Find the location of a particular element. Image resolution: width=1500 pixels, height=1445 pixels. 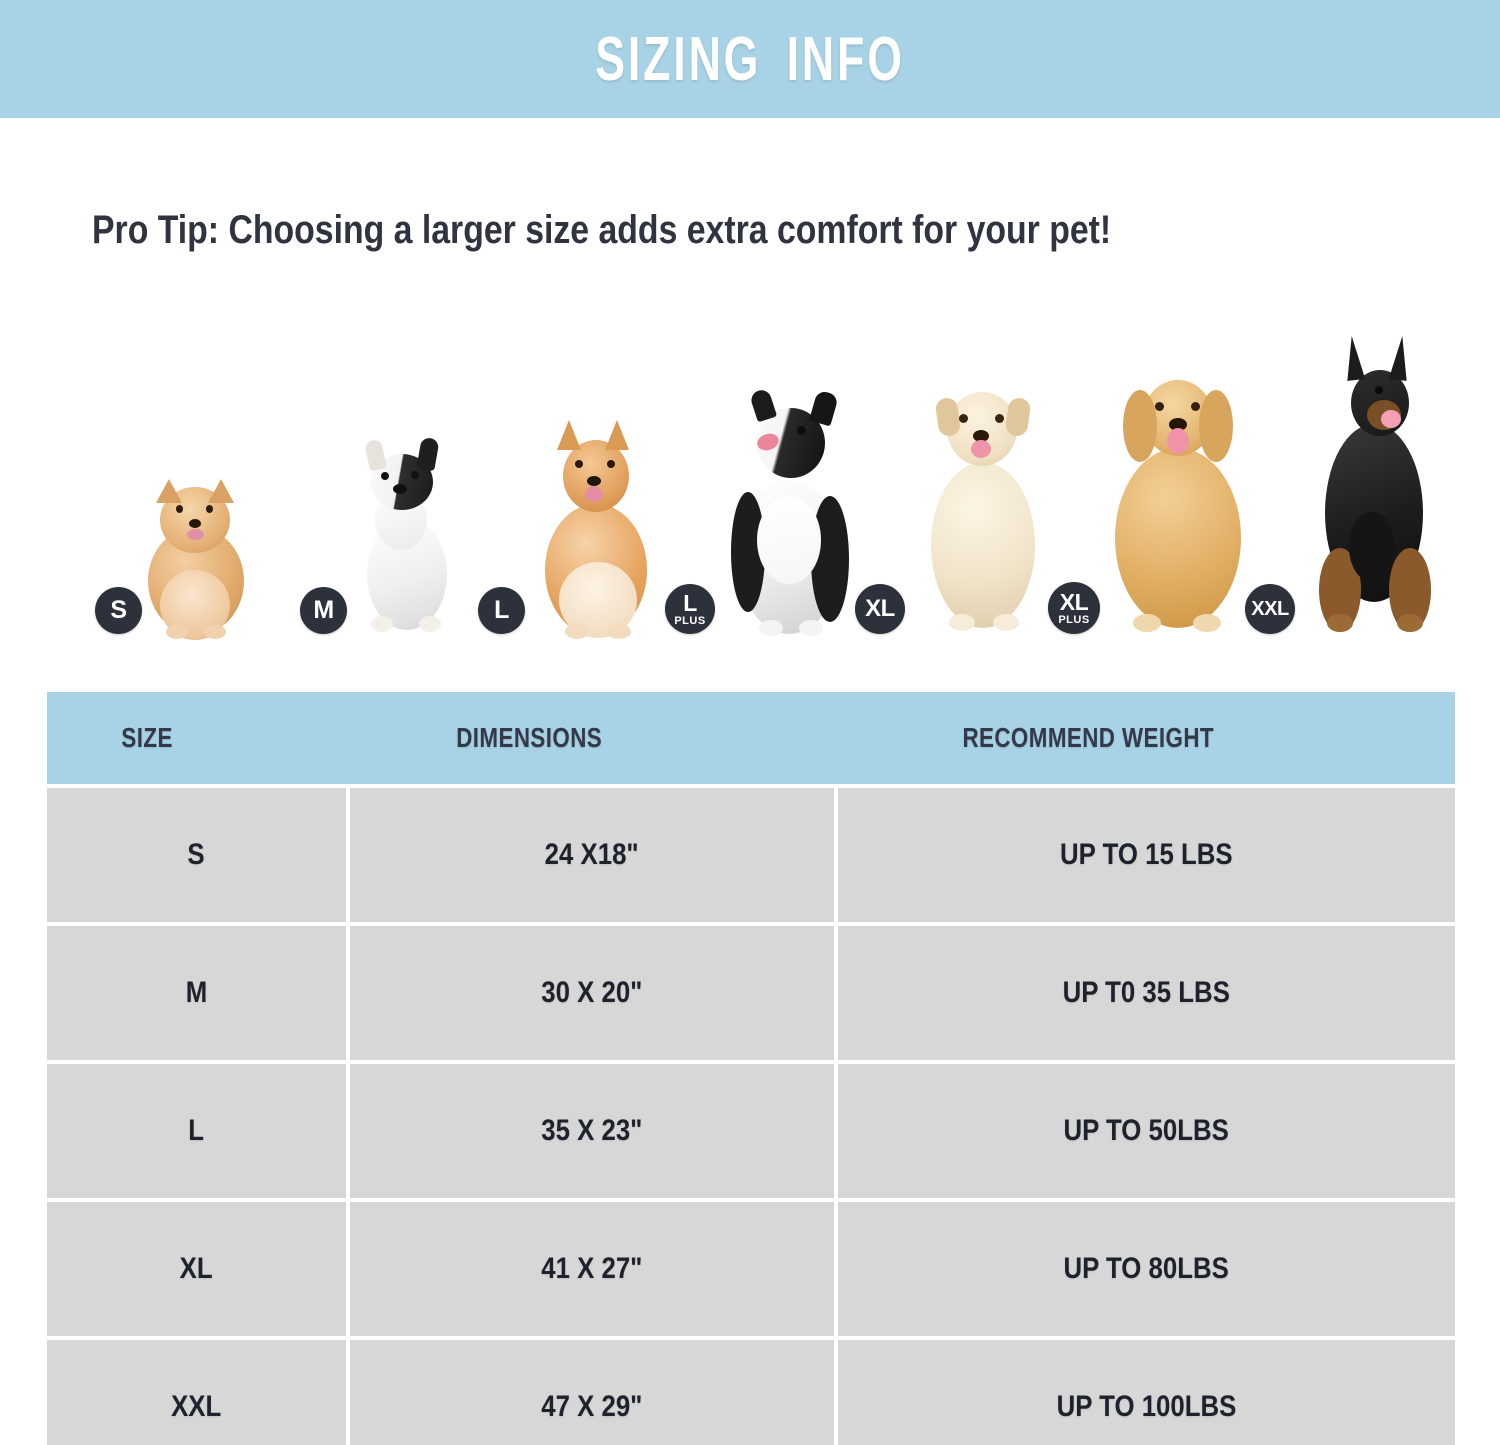

cell-size-value: XL is located at coordinates (196, 1268).